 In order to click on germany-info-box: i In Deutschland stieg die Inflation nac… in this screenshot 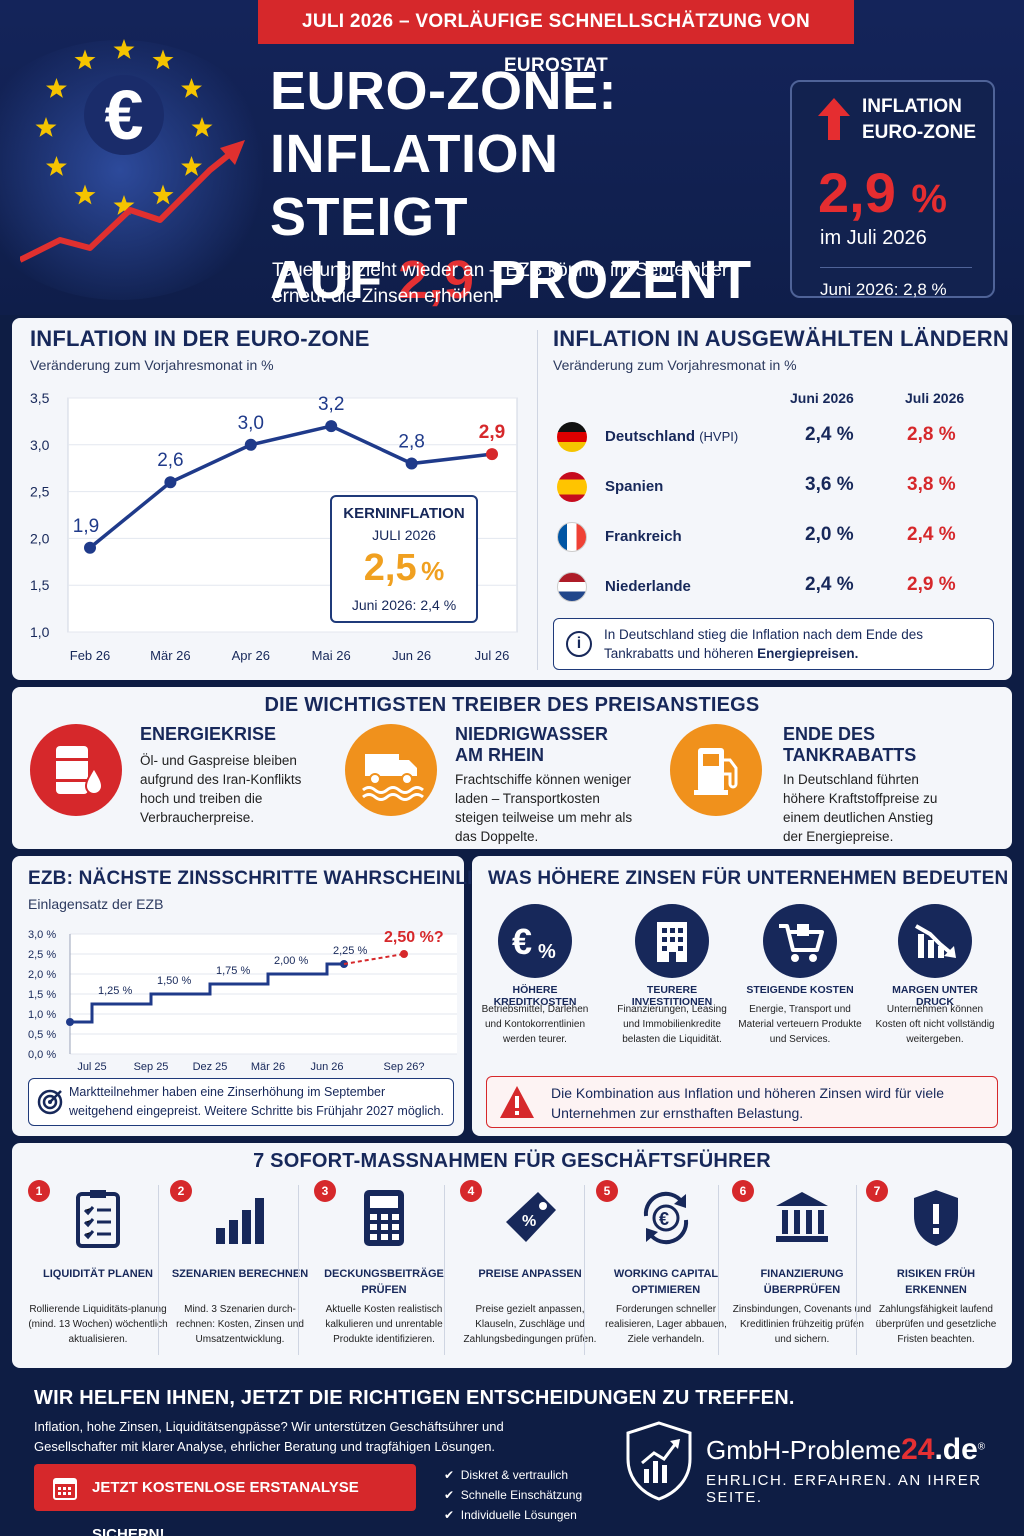, I will do `click(773, 644)`.